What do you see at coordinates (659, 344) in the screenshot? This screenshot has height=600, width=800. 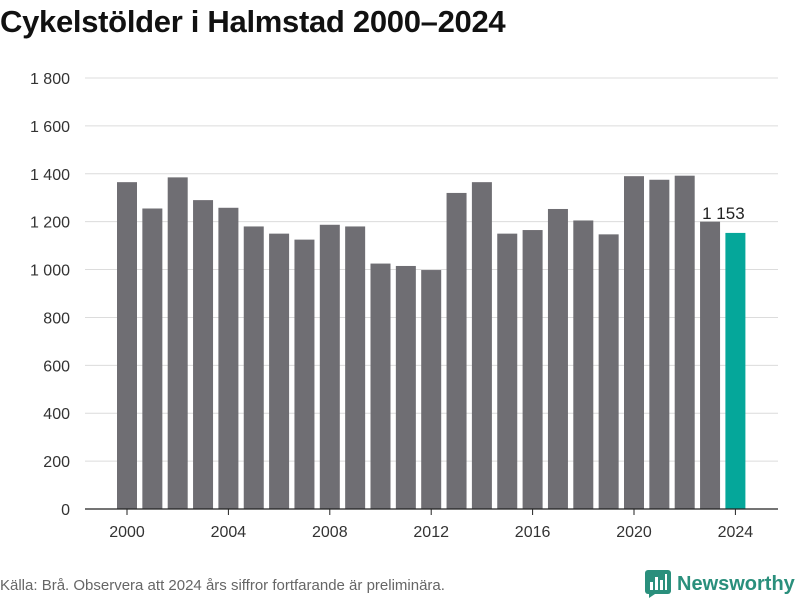 I see `bar-2021` at bounding box center [659, 344].